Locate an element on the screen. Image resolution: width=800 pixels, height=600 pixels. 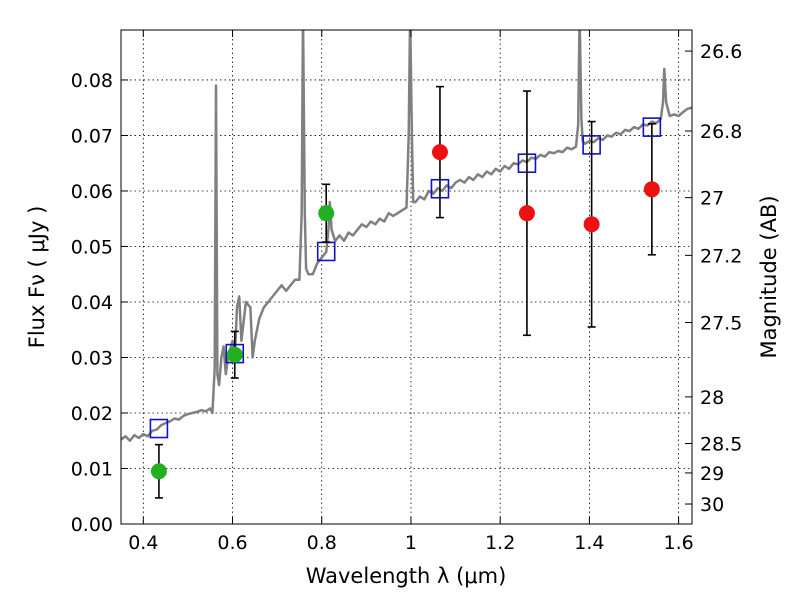
y-tick-label: 0.06 is located at coordinates (92, 192).